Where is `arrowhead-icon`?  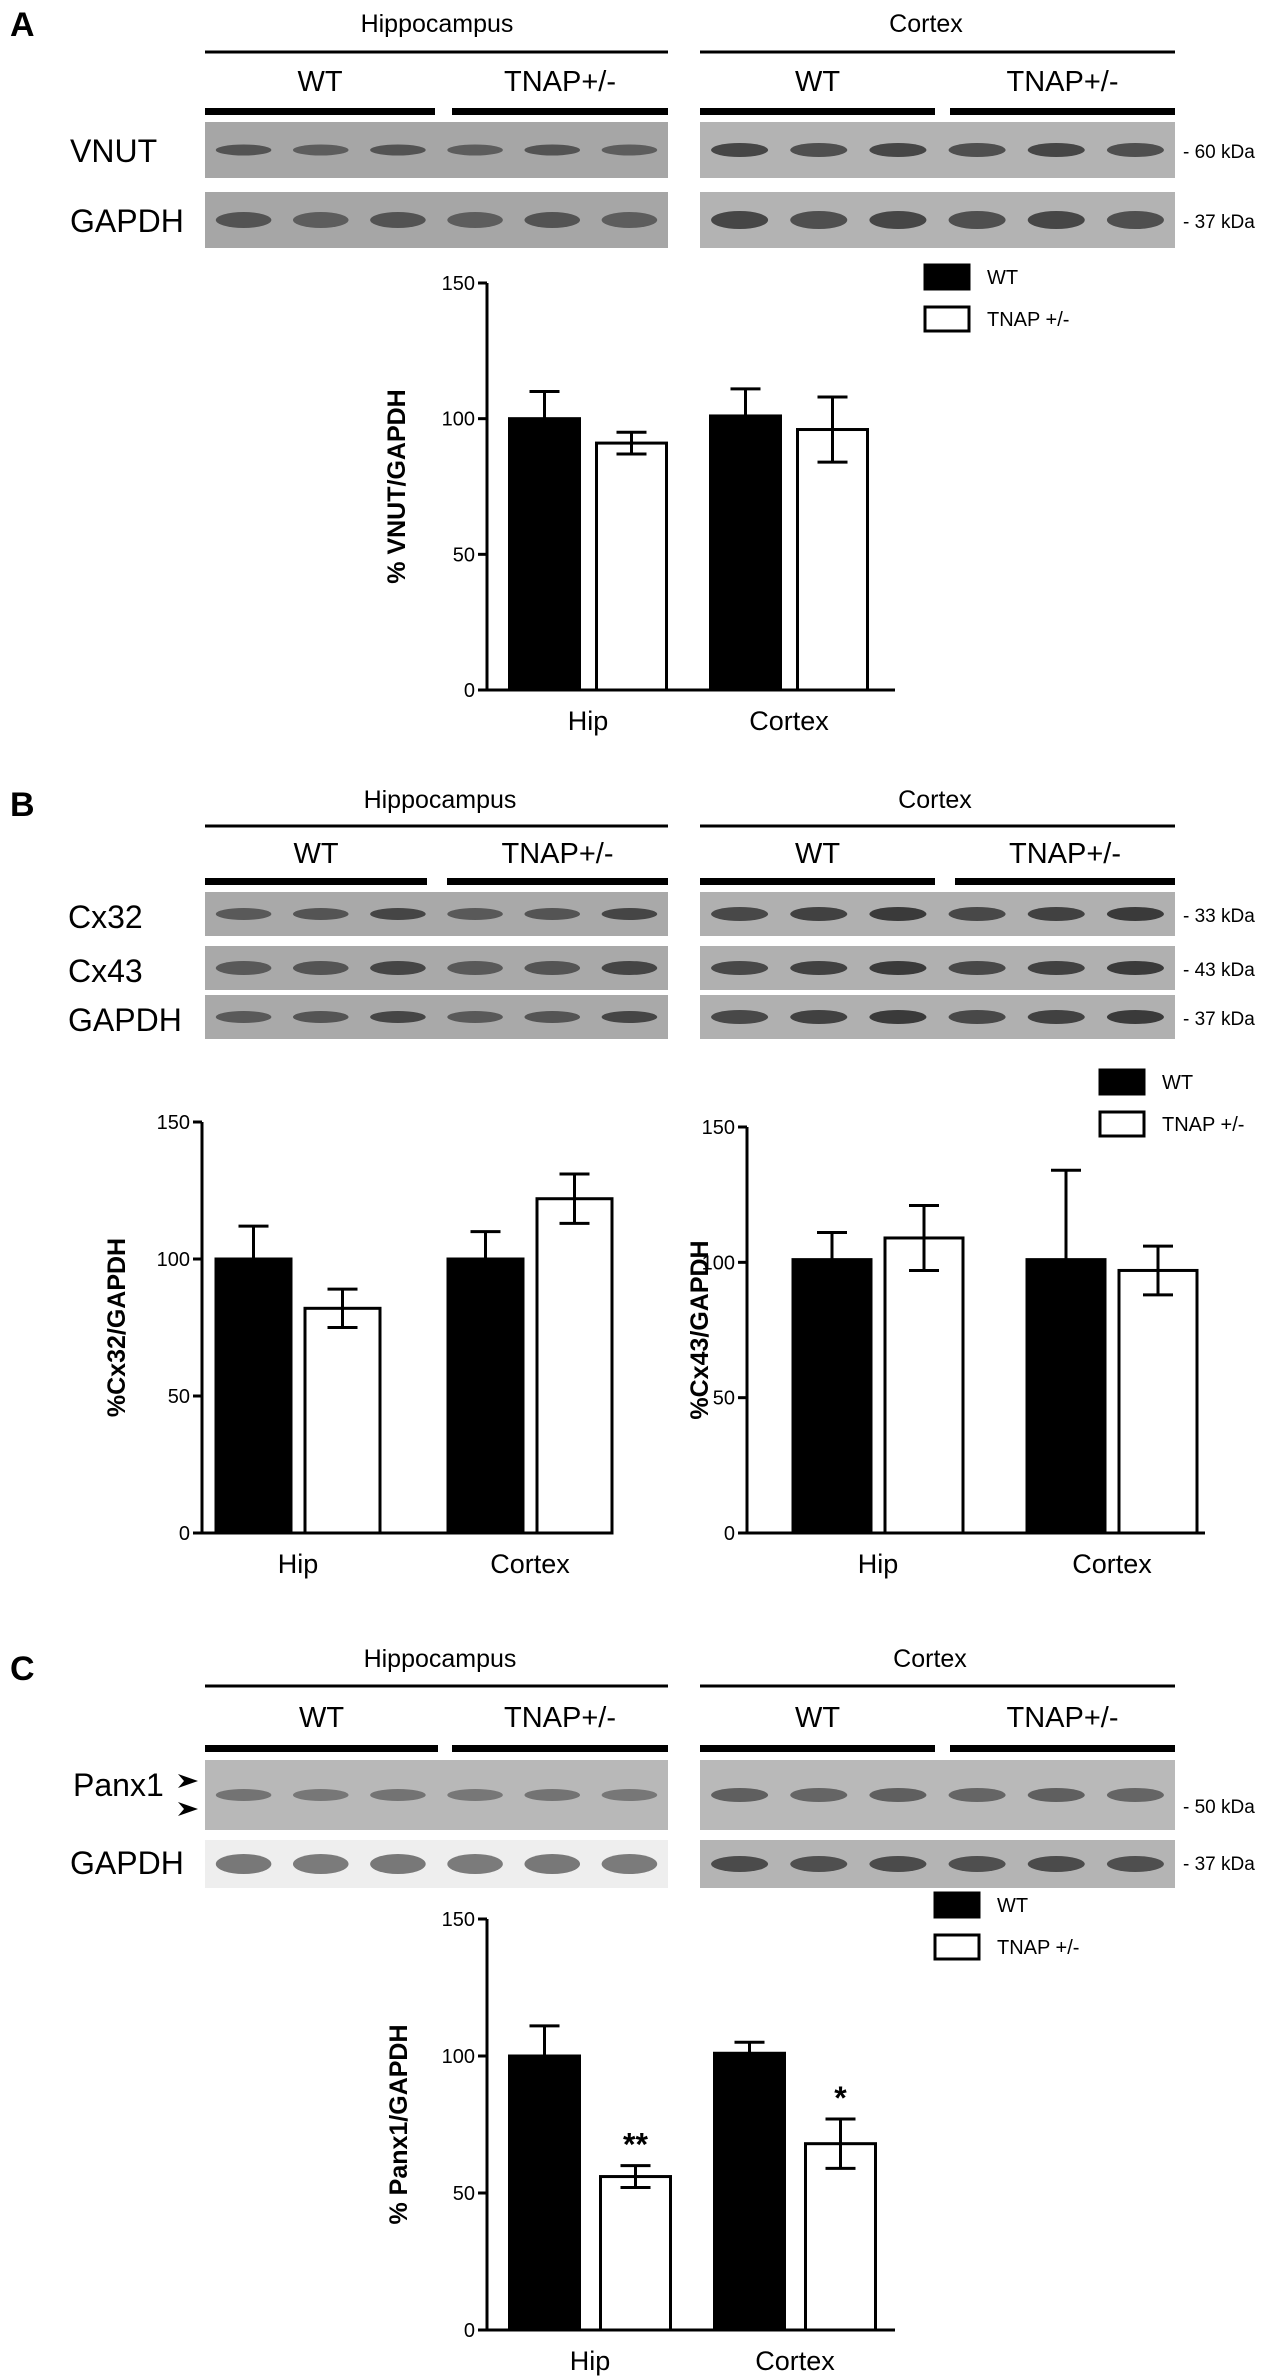 arrowhead-icon is located at coordinates (188, 1809).